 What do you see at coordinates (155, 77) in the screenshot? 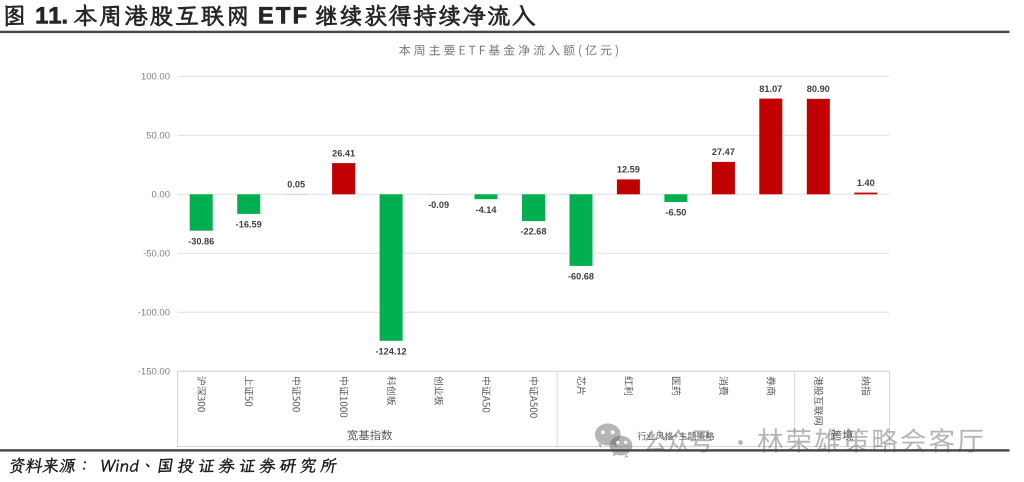
I see `svg-text: 100.00` at bounding box center [155, 77].